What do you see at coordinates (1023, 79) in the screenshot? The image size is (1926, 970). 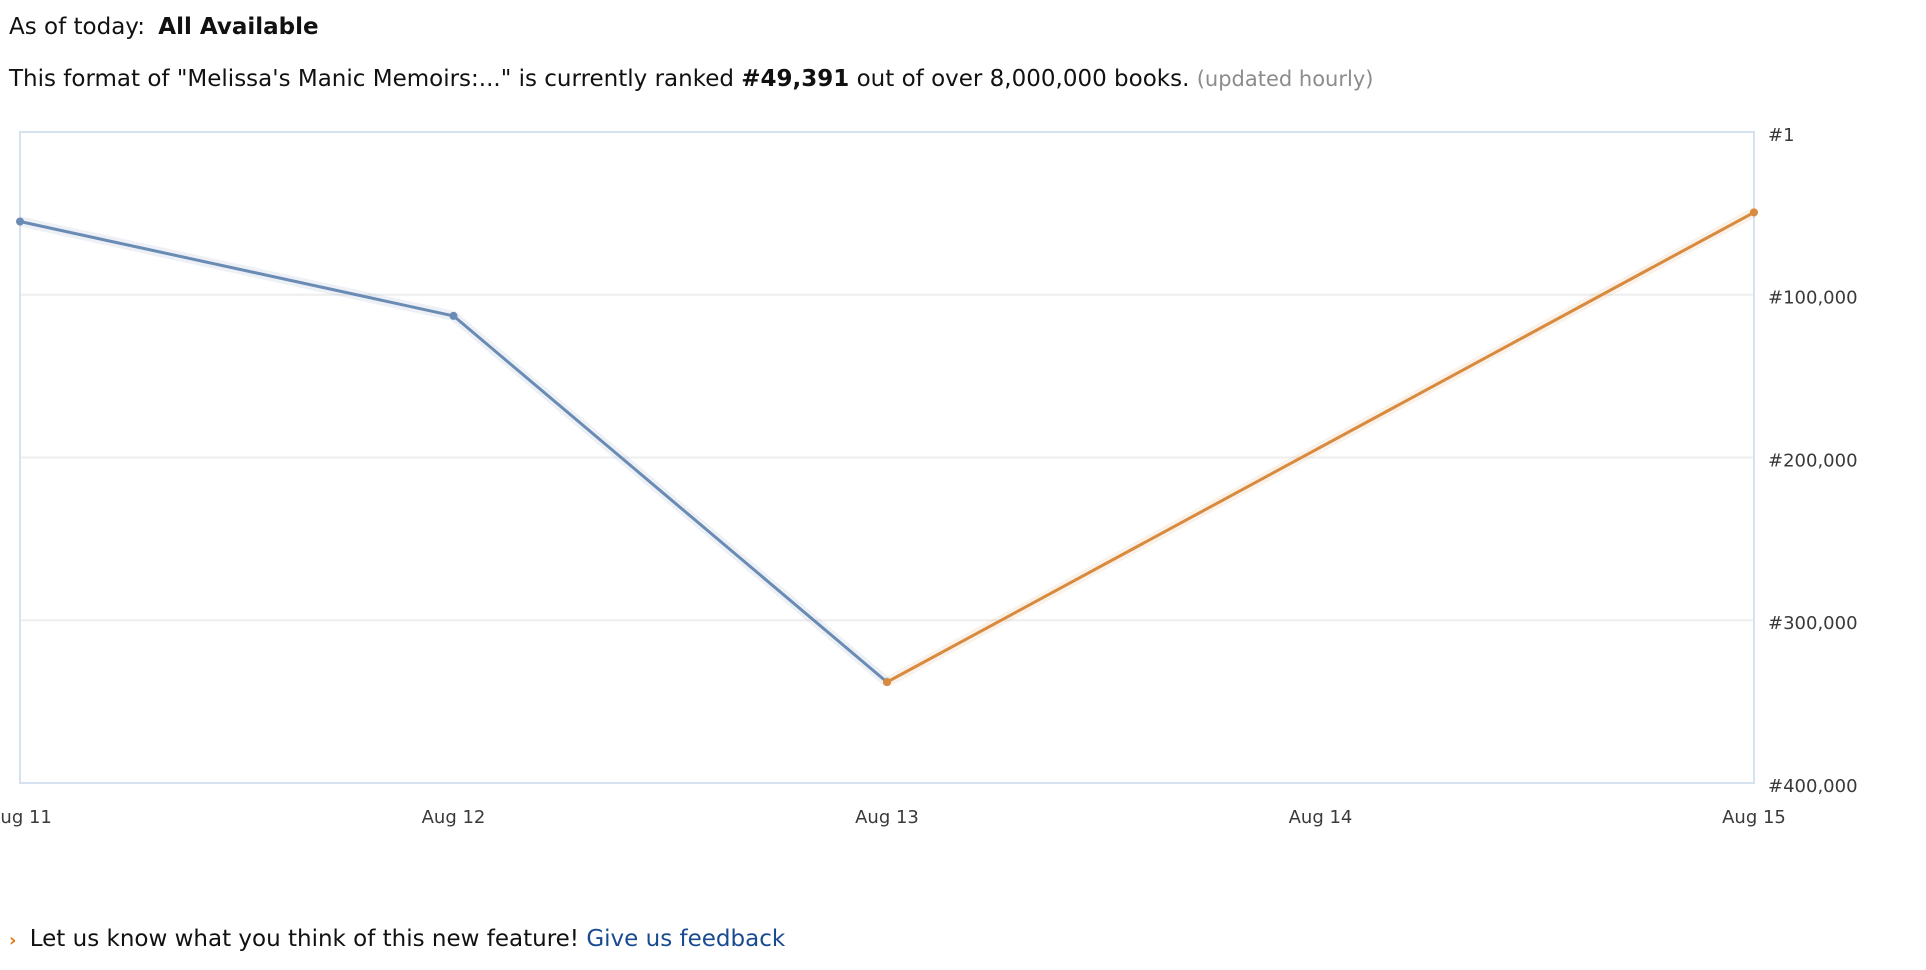 I see `rank-suffix: out of over 8,000,000 books.` at bounding box center [1023, 79].